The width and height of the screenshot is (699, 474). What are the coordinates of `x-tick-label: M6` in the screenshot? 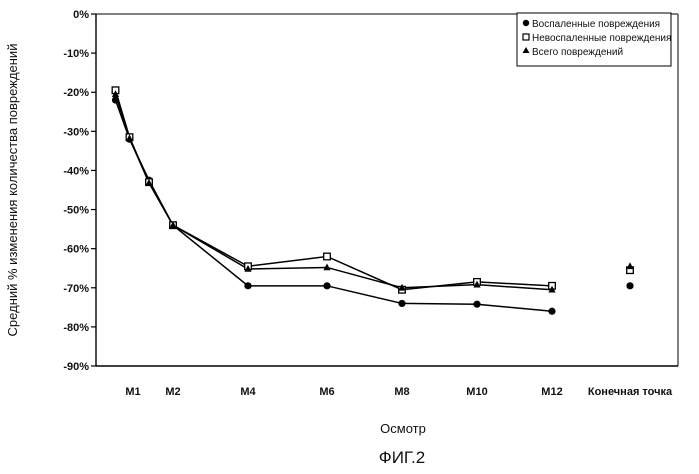 It's located at (326, 392).